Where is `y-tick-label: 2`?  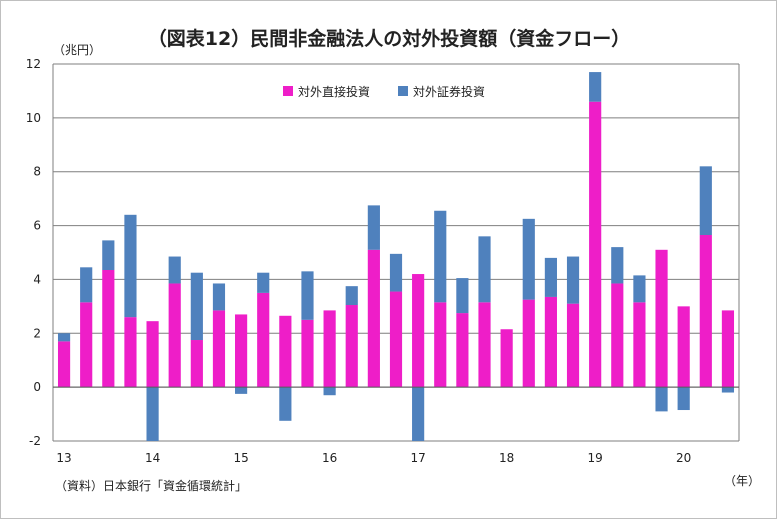 y-tick-label: 2 is located at coordinates (37, 333).